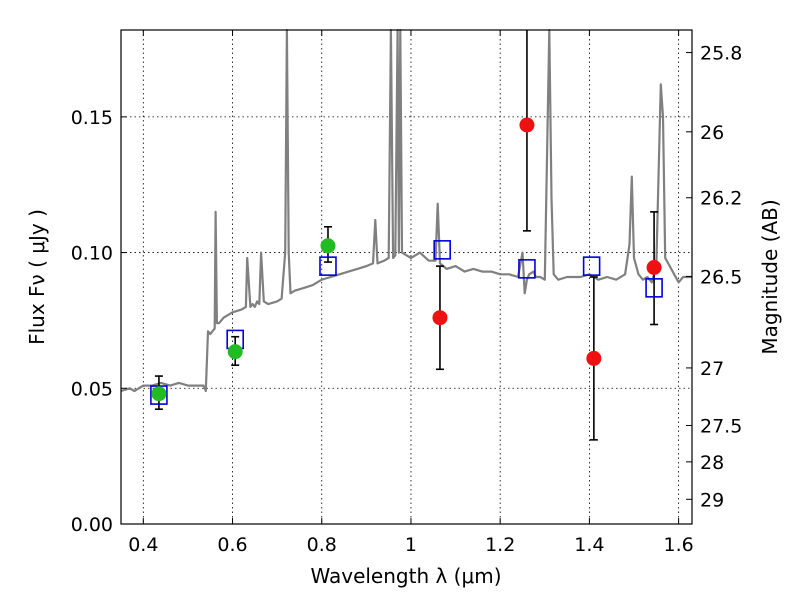 Image resolution: width=800 pixels, height=600 pixels. Describe the element at coordinates (232, 545) in the screenshot. I see `x-tick-label: 0.6` at that location.